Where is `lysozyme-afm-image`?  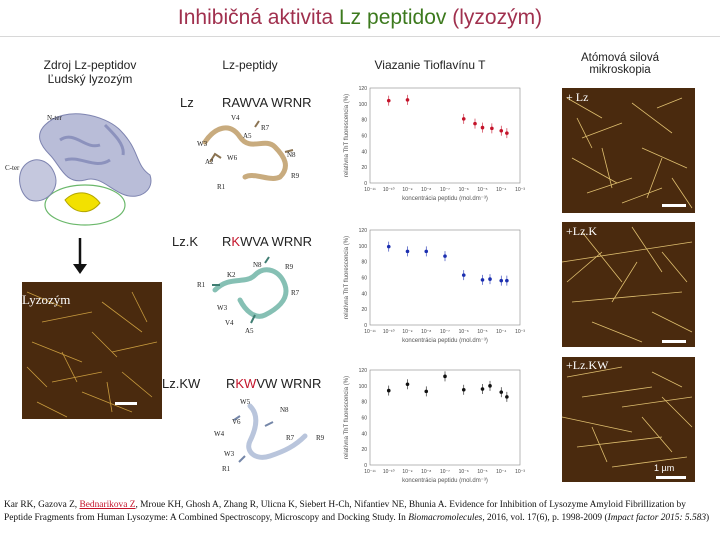 lysozyme-afm-image is located at coordinates (92, 350).